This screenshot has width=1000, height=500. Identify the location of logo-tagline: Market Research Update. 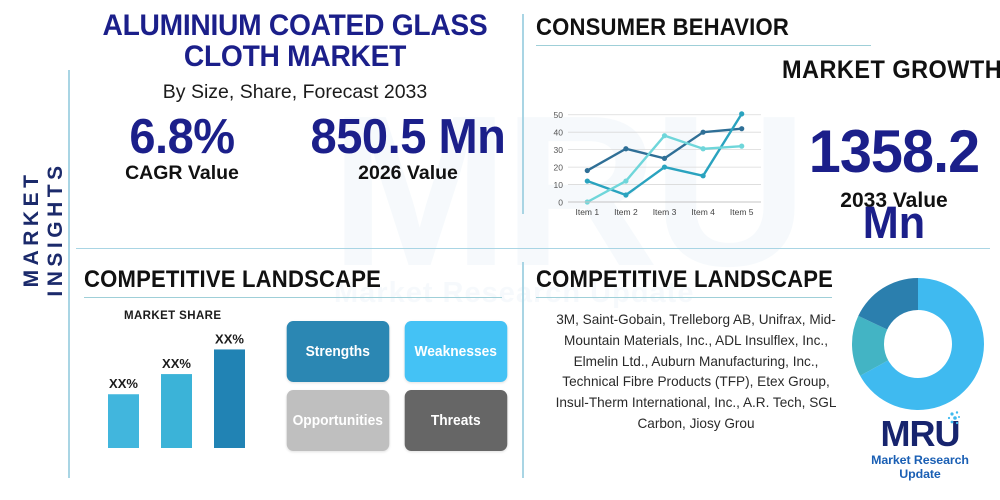
(920, 467).